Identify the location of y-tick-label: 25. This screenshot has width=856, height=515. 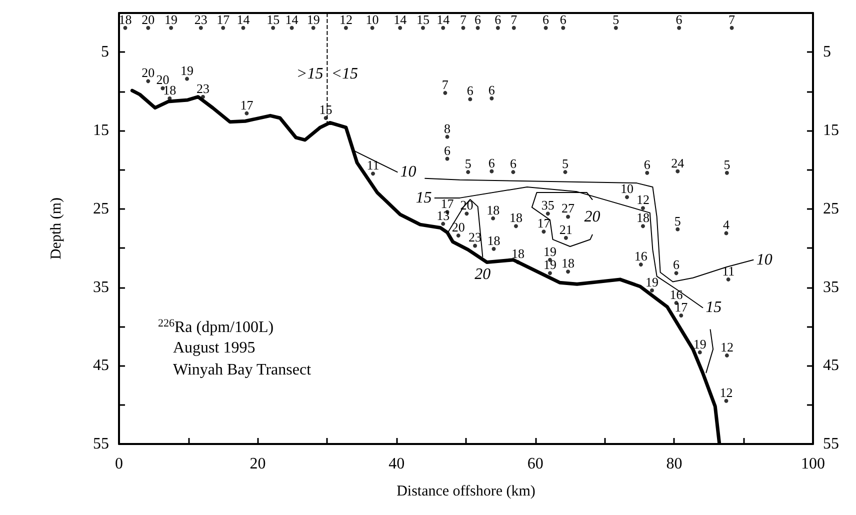
(101, 209).